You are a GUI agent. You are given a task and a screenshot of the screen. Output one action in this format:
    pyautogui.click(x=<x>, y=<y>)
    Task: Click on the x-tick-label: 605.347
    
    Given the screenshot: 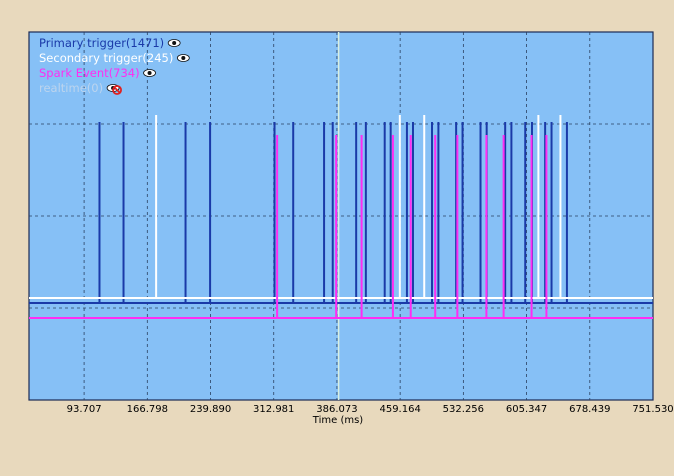 What is the action you would take?
    pyautogui.click(x=526, y=409)
    